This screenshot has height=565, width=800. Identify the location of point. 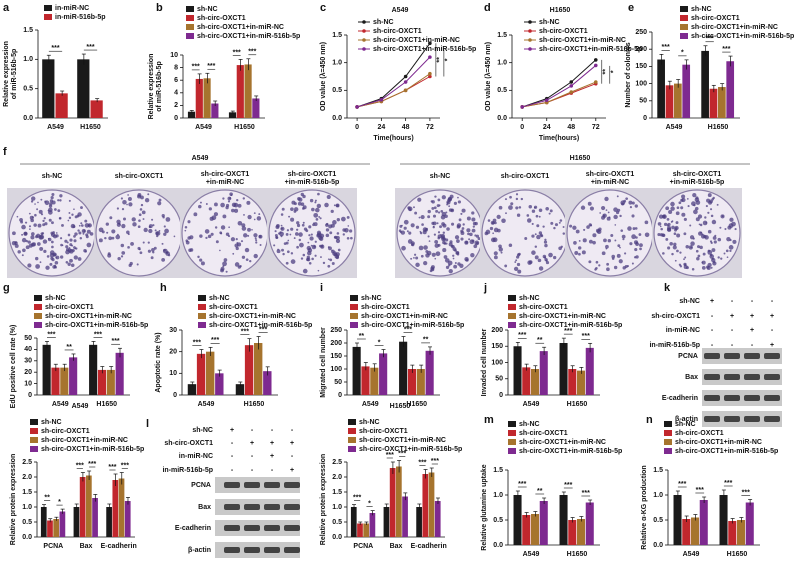
(405, 76).